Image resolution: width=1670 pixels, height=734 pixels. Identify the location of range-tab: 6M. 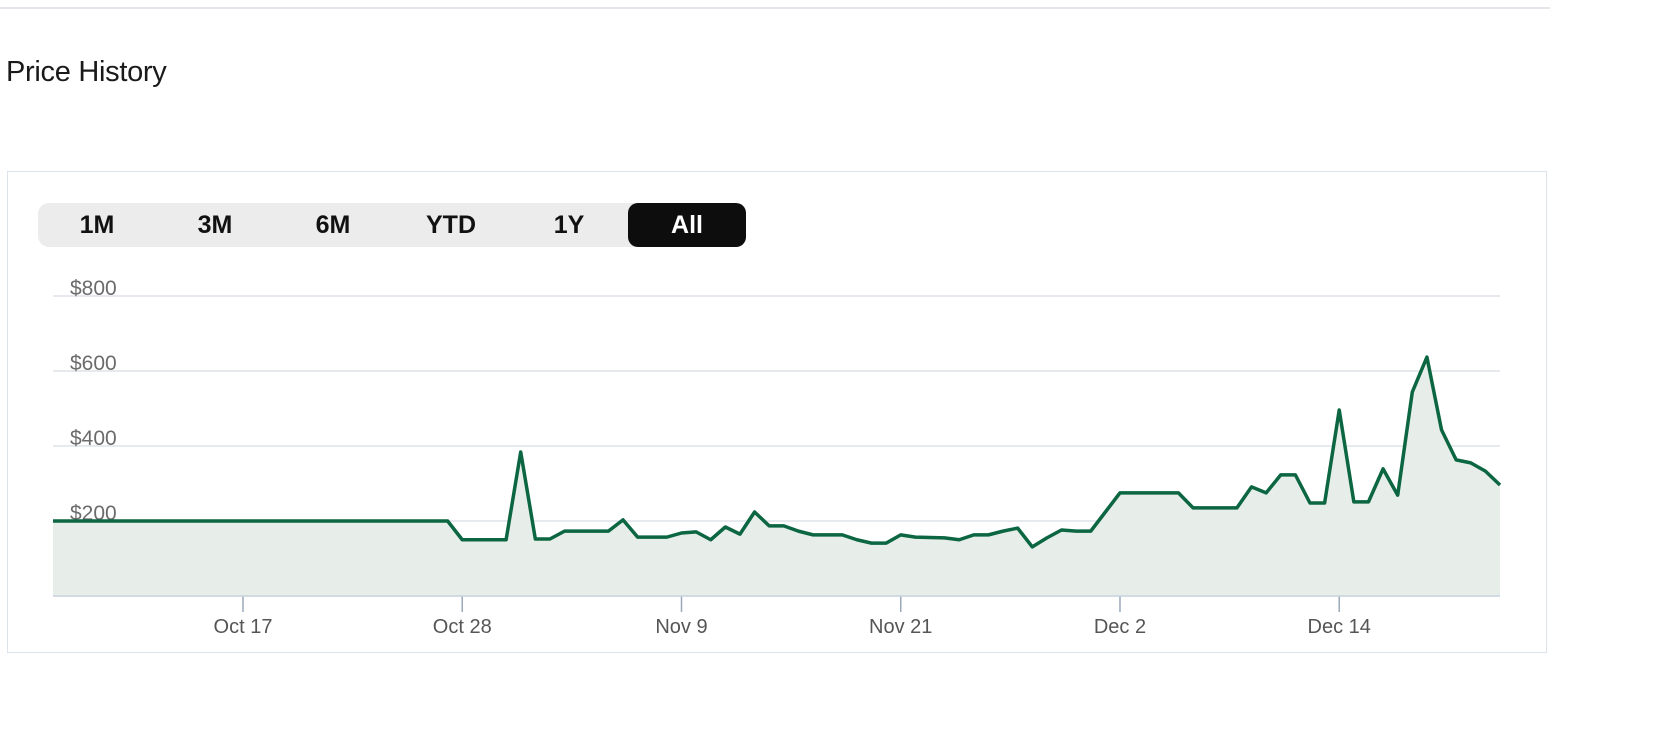
(333, 224).